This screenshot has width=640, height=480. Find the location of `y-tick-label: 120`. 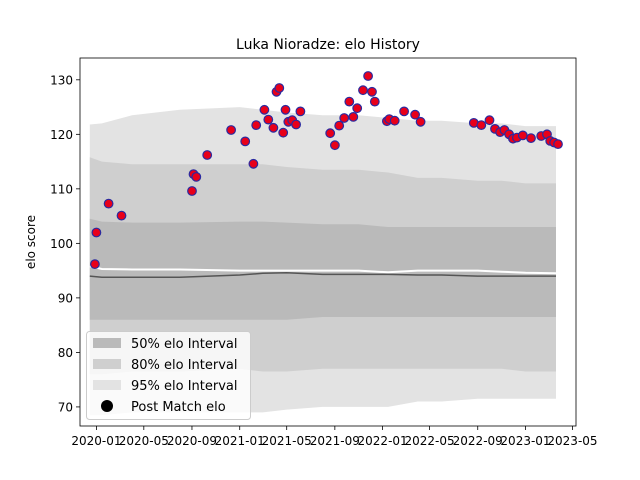

y-tick-label: 120 is located at coordinates (61, 135).